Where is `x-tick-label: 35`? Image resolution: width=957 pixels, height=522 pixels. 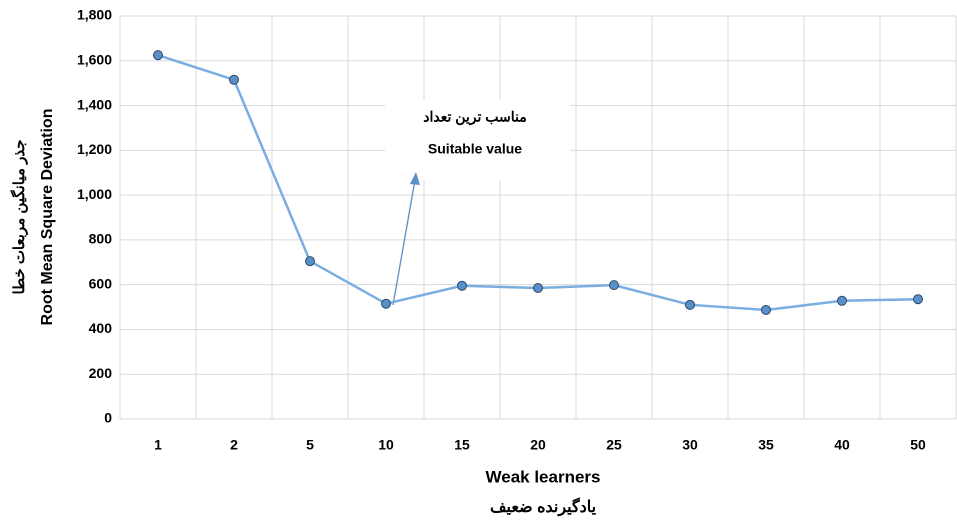 x-tick-label: 35 is located at coordinates (766, 445).